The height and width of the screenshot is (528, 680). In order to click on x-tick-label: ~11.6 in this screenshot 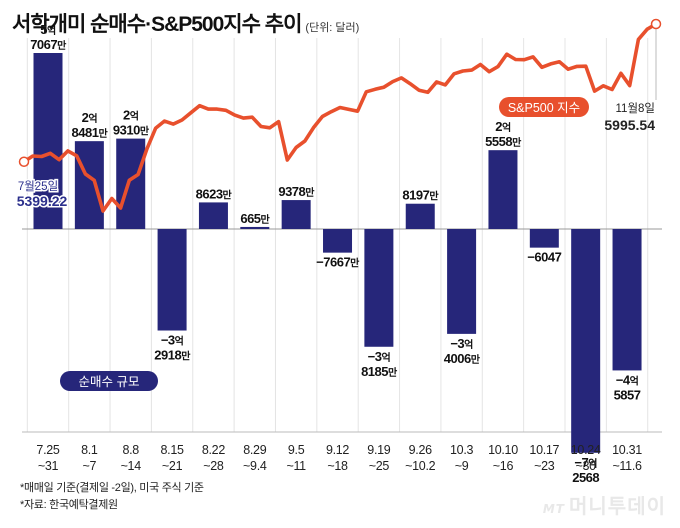, I will do `click(627, 466)`.